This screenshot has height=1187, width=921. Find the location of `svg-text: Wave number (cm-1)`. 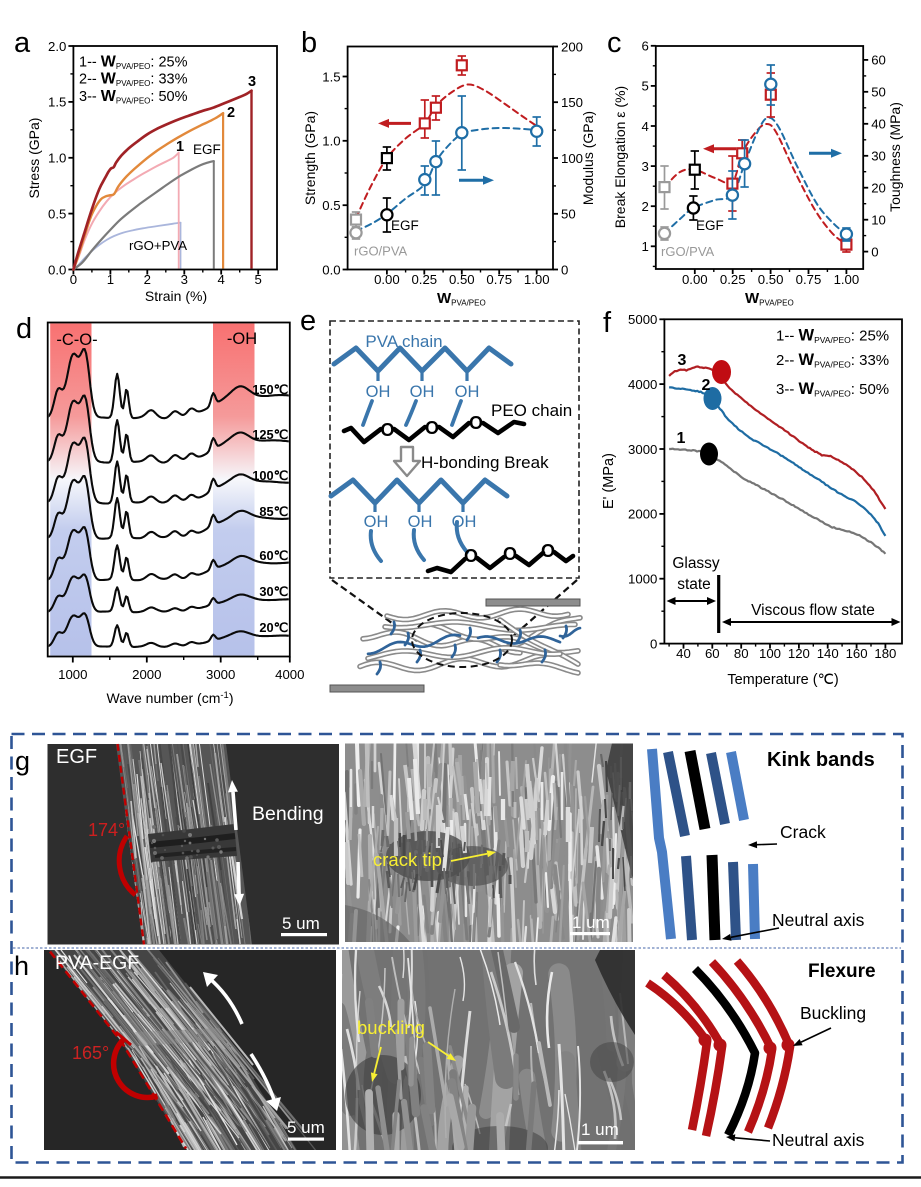

svg-text: Wave number (cm-1) is located at coordinates (170, 698).